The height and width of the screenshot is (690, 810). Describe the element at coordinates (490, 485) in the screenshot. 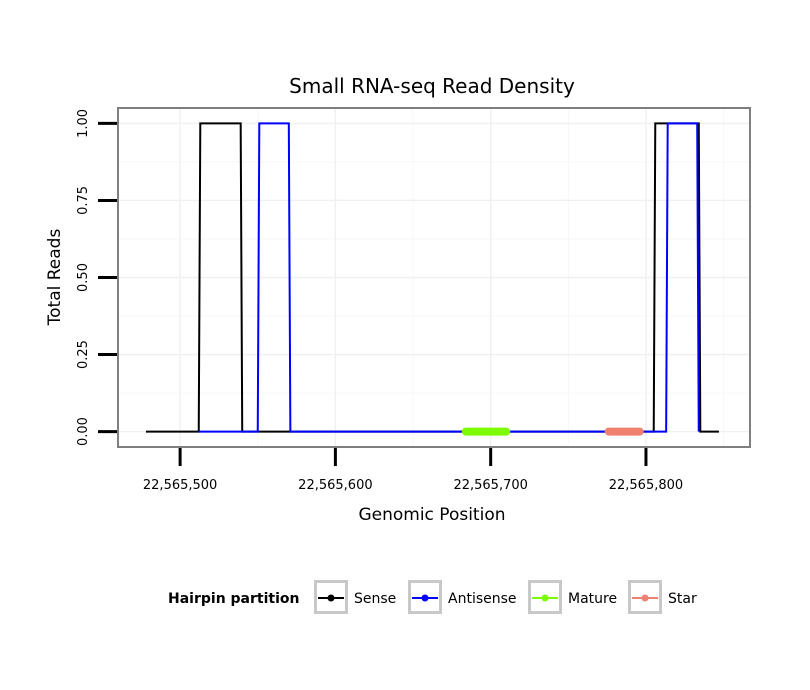

I see `x-tick-label: 22,565,700` at that location.